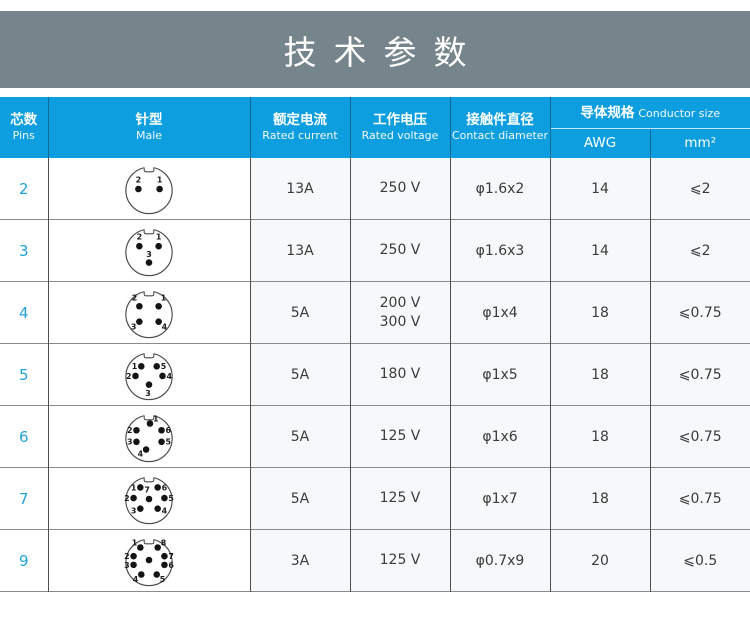 The height and width of the screenshot is (619, 750). I want to click on col-header-voltage-en: Rated voltage, so click(400, 135).